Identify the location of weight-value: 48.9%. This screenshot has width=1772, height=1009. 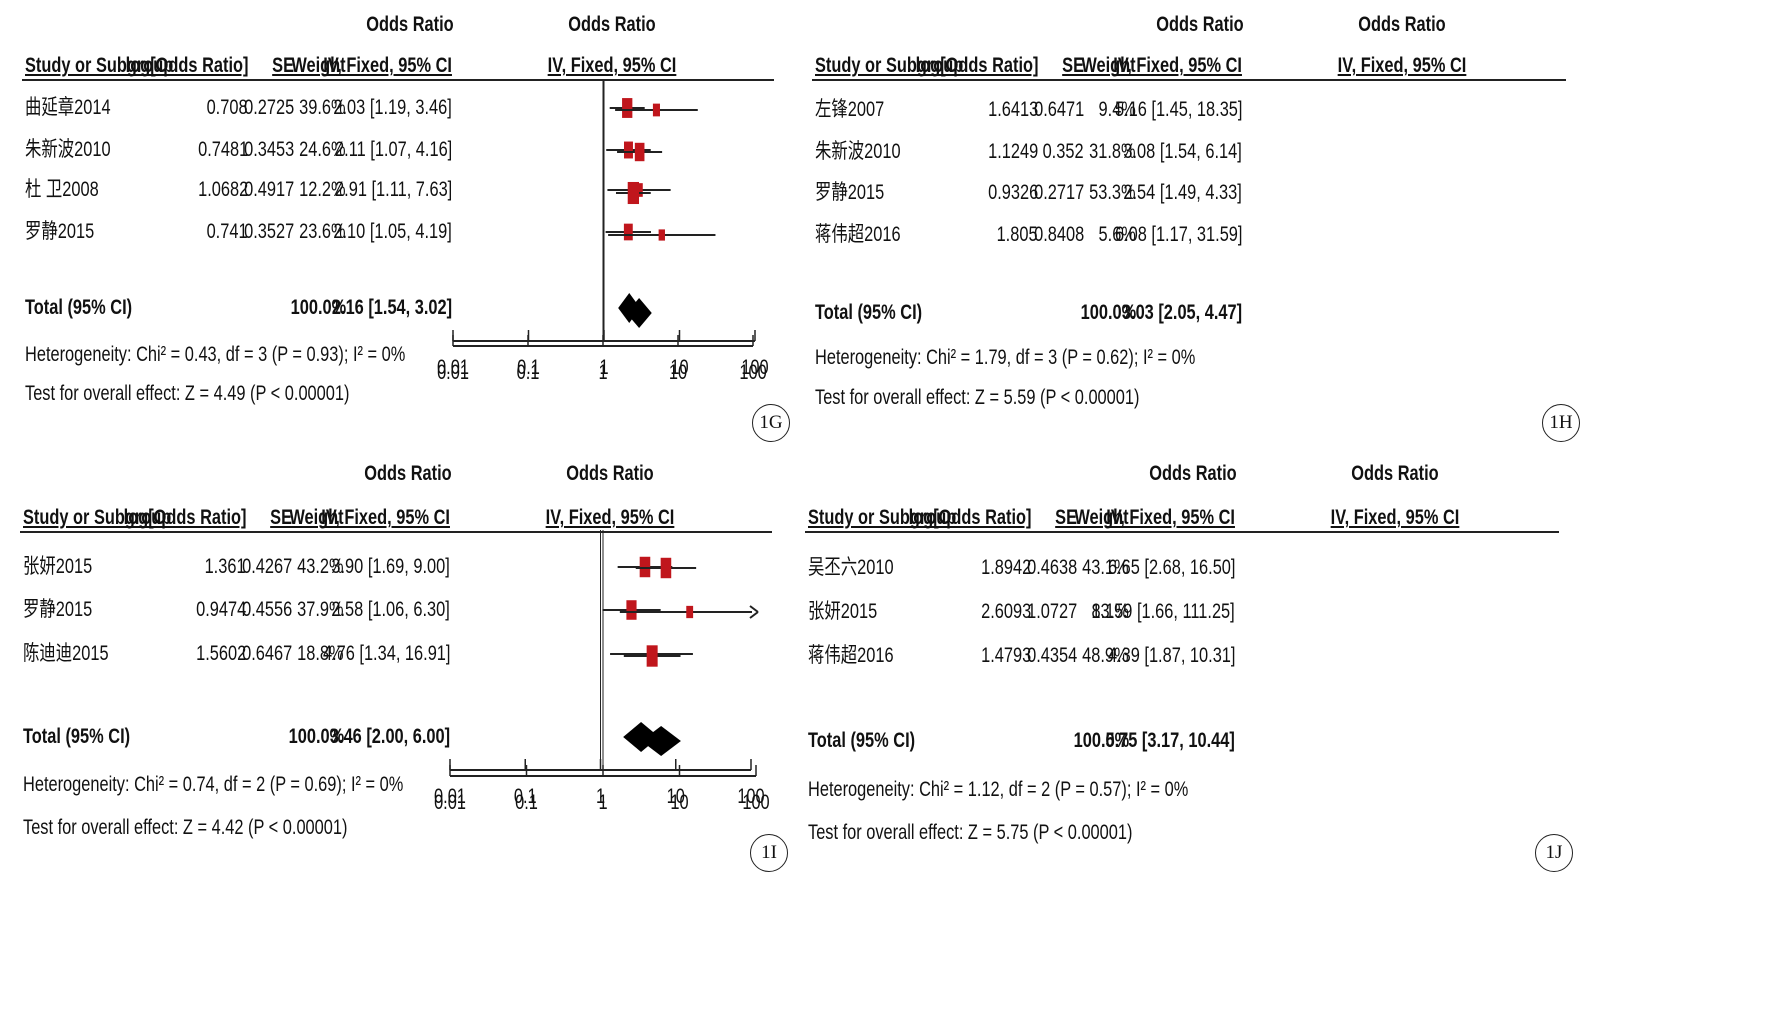
(1105, 655).